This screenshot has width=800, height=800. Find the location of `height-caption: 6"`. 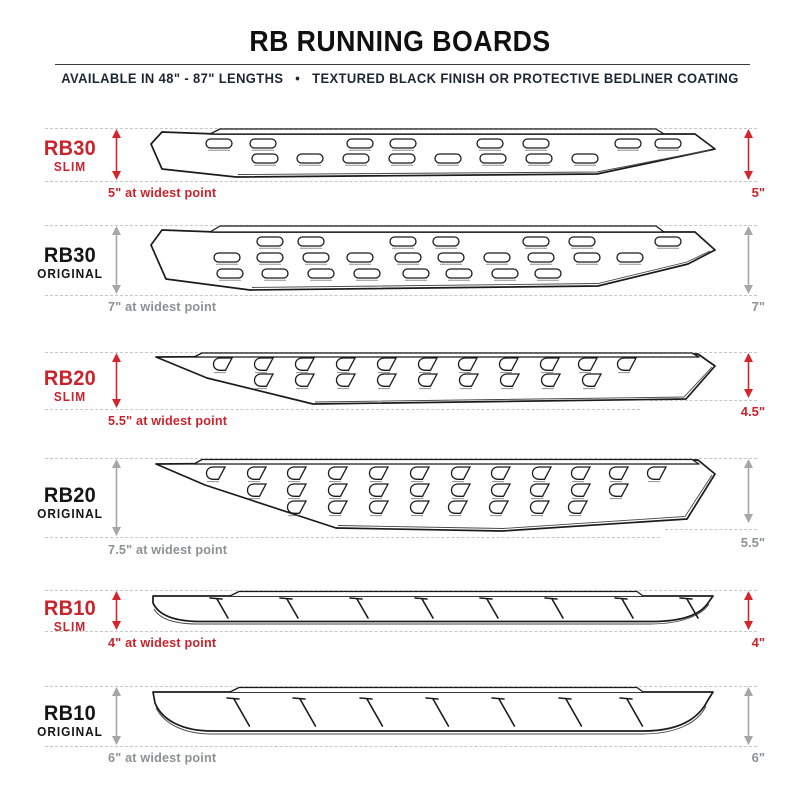

height-caption: 6" is located at coordinates (758, 757).